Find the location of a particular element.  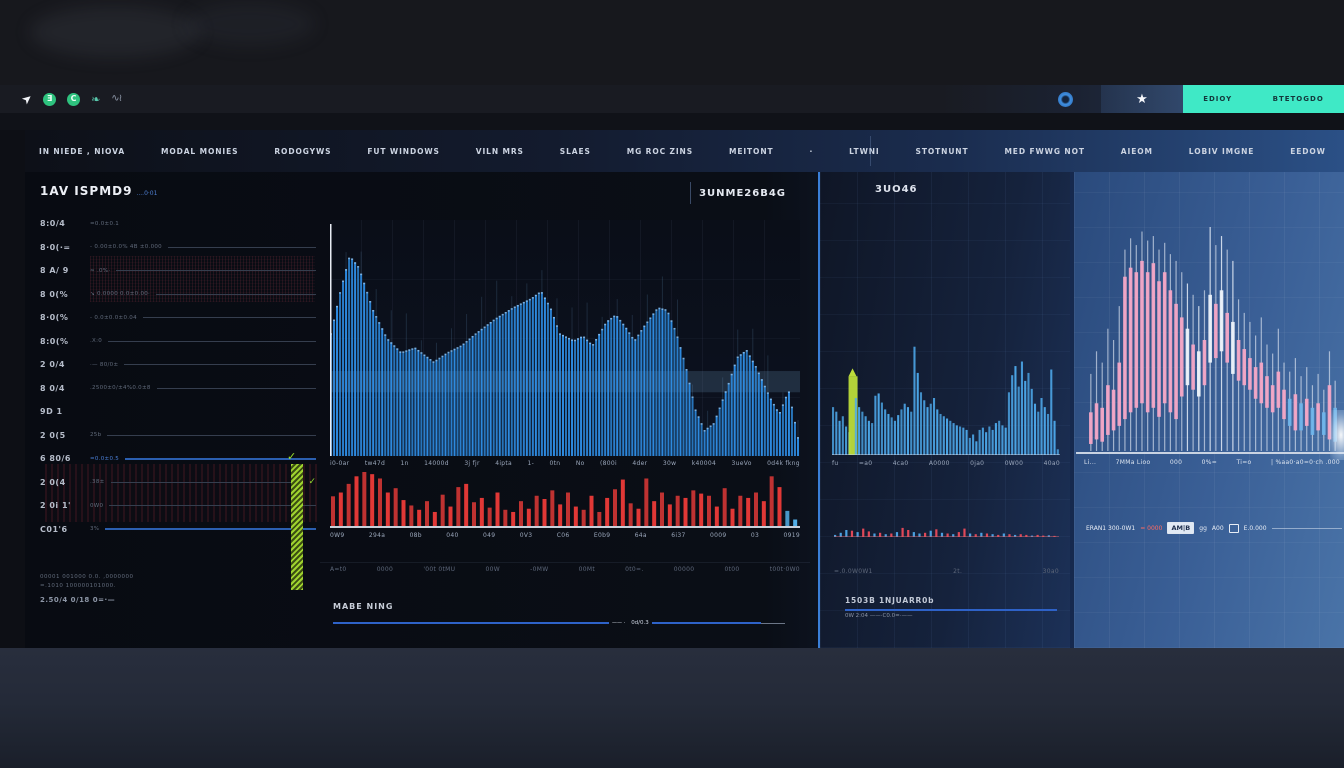

nav-item: VILN MRS is located at coordinates (499, 151).